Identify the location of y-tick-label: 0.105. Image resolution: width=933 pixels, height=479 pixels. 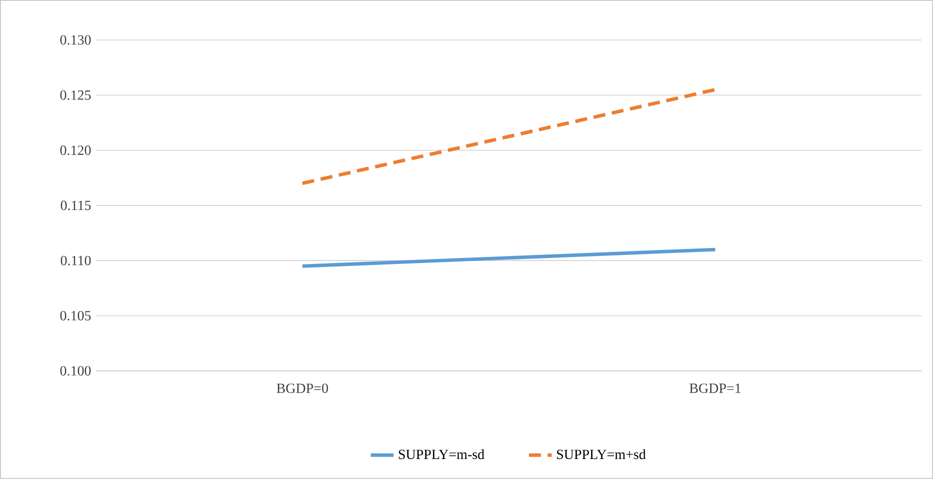
(75, 316).